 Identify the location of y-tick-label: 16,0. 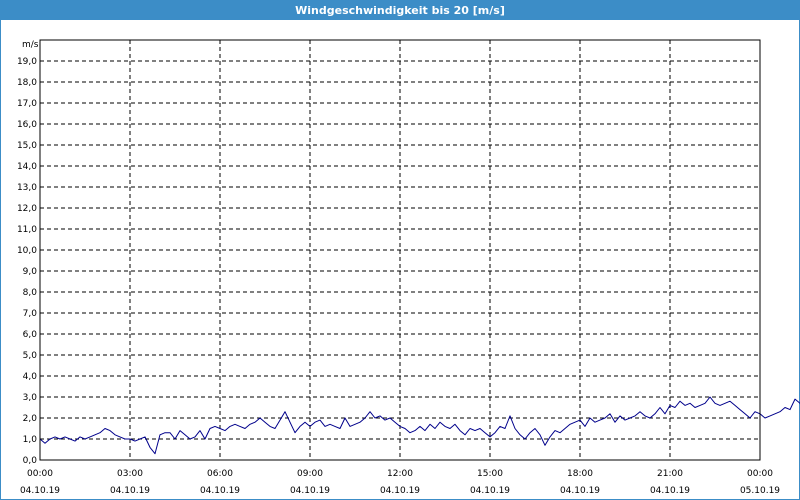
(27, 125).